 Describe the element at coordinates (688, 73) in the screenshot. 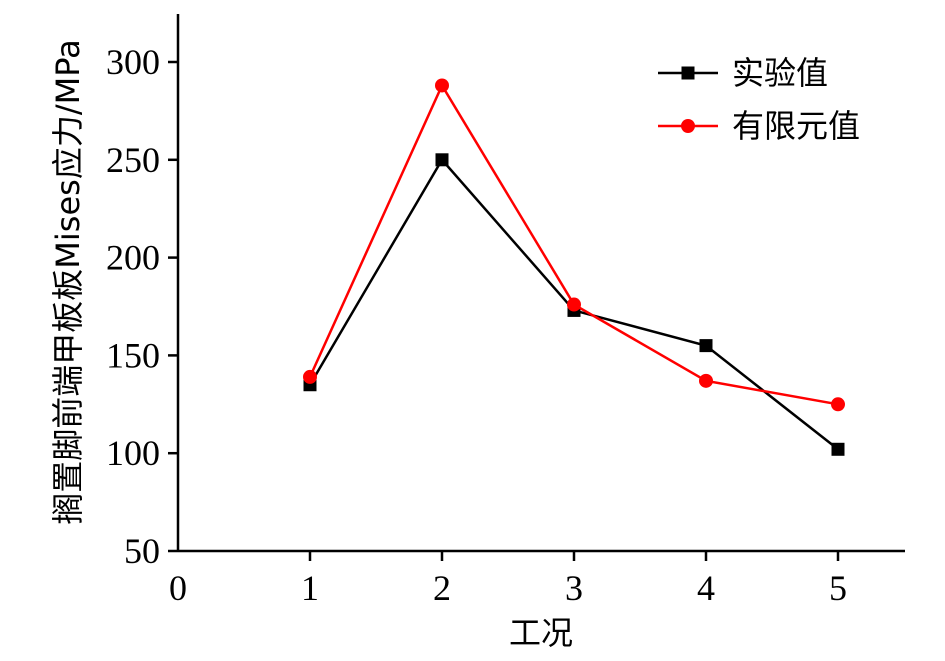

I see `legend-marker-square` at that location.